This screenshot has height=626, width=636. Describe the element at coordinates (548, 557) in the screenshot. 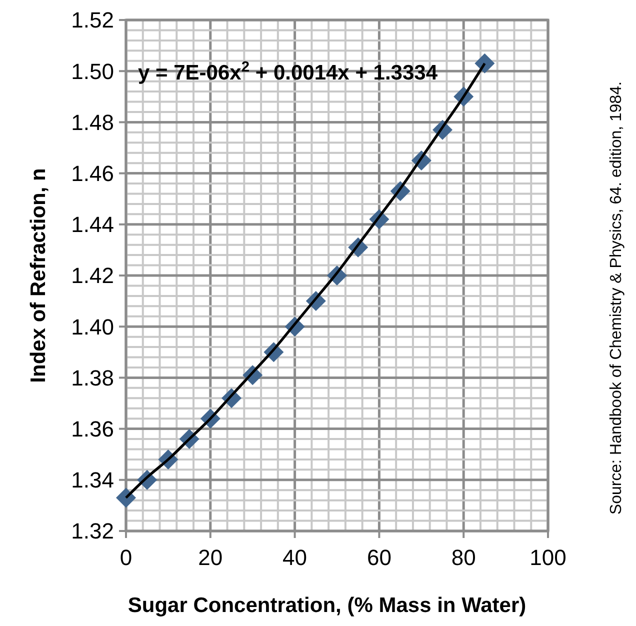

I see `x-tick-label: 100` at that location.